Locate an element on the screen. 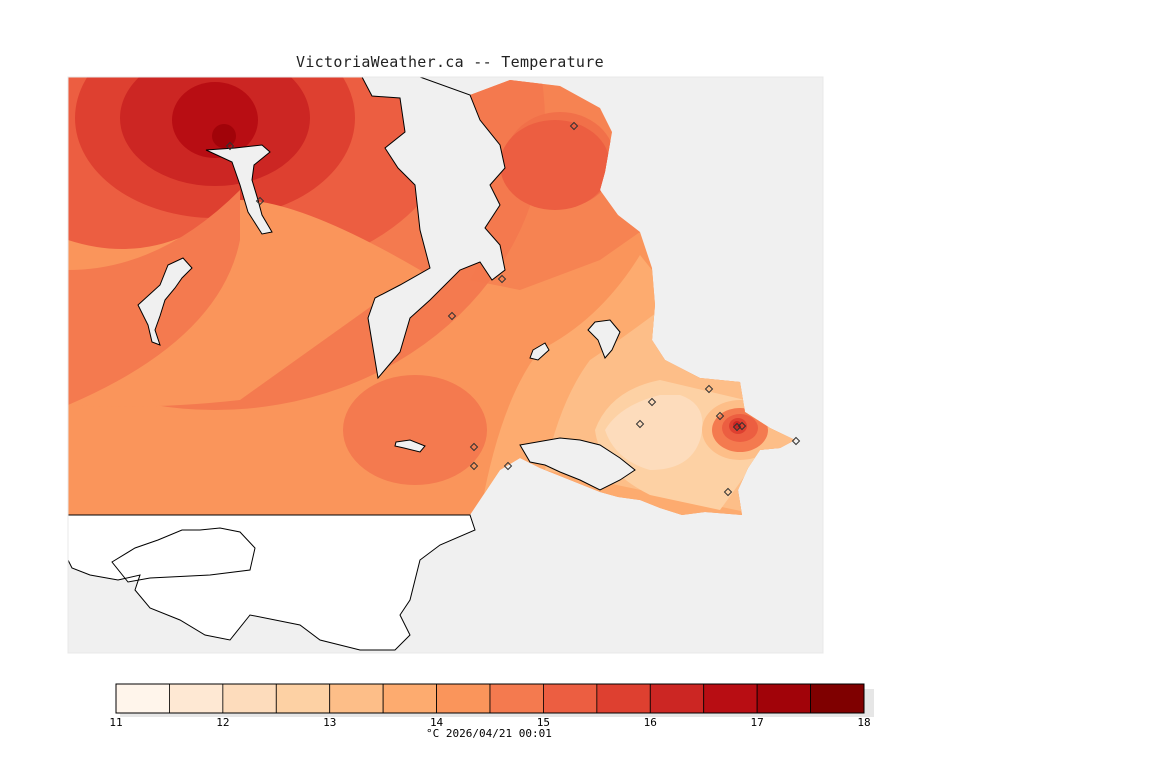 This screenshot has width=1152, height=768. olympic-coast is located at coordinates (271, 582).